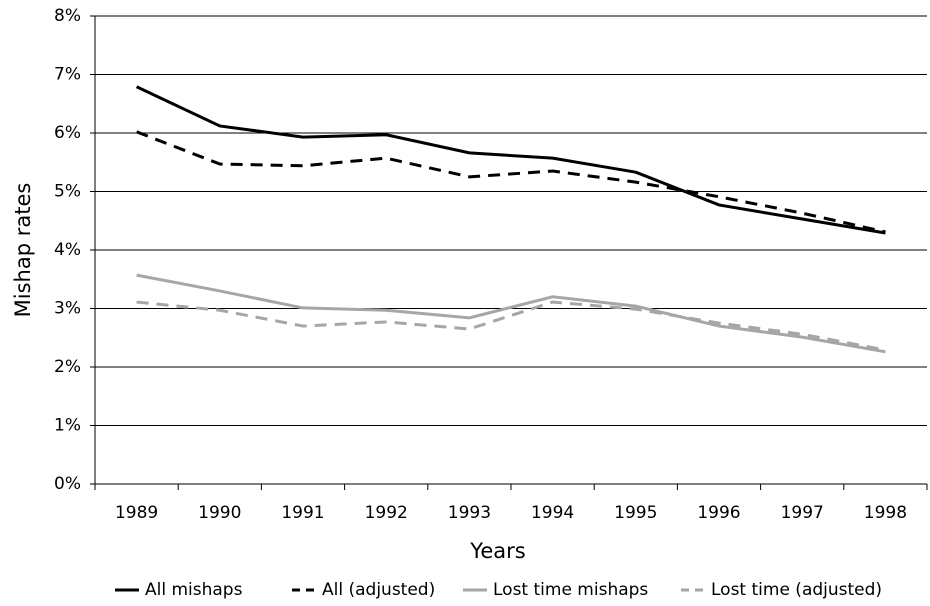 This screenshot has height=606, width=930. What do you see at coordinates (885, 513) in the screenshot?
I see `x-tick-label: 1998` at bounding box center [885, 513].